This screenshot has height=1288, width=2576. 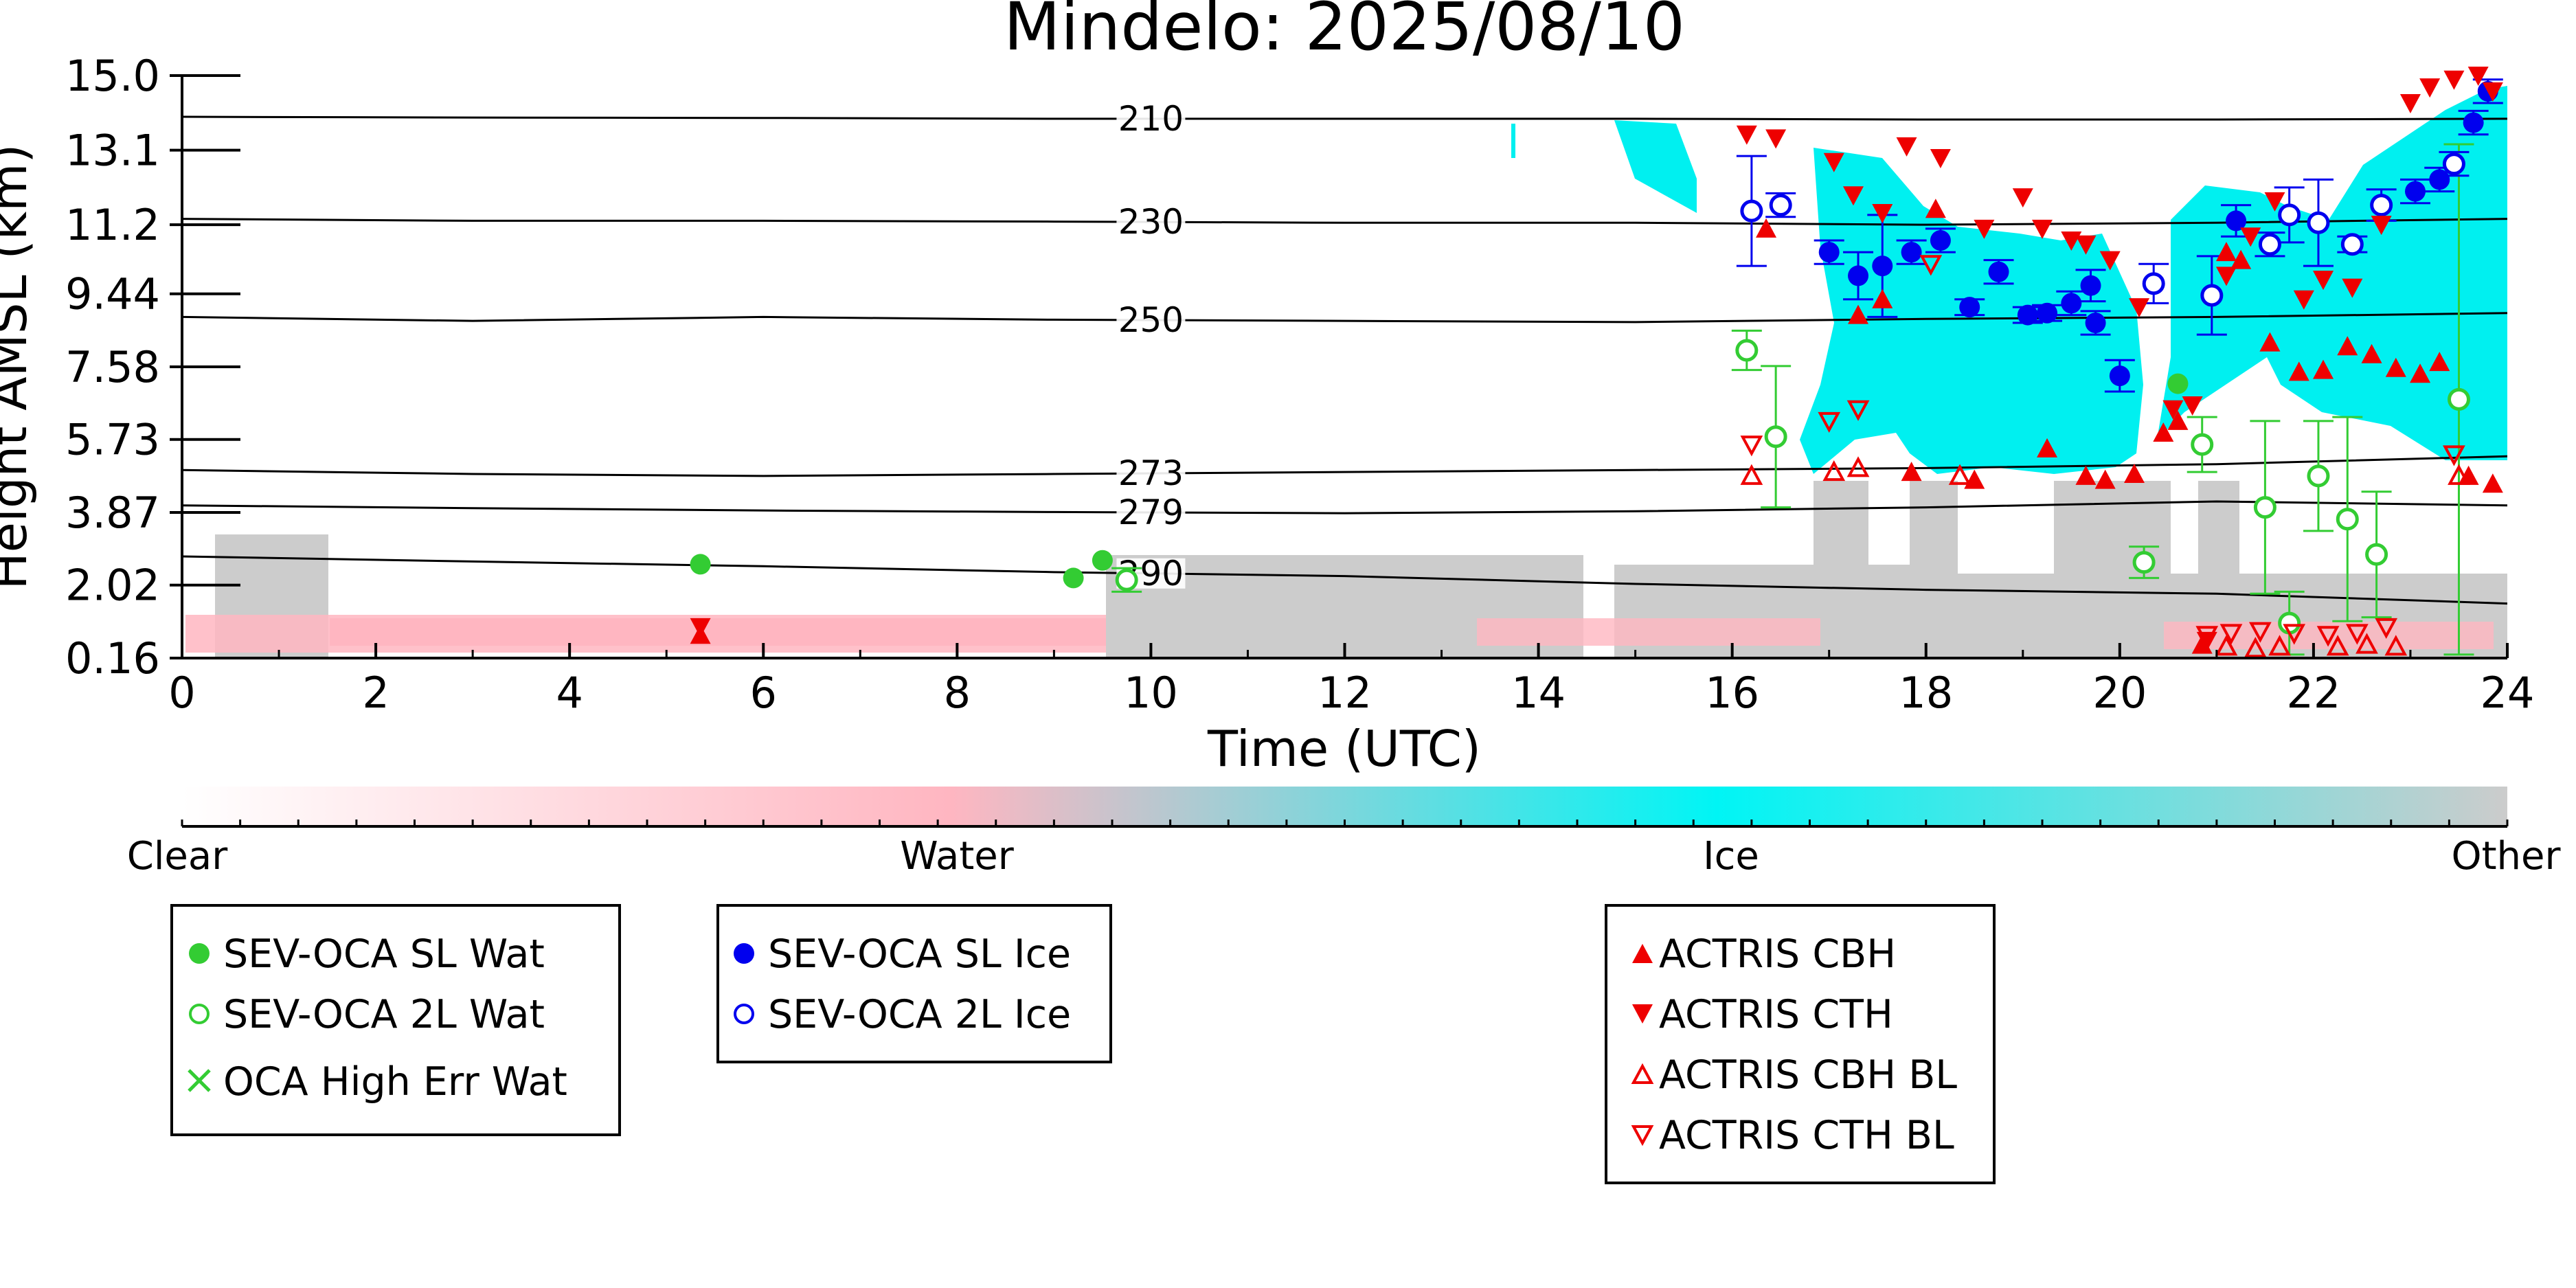 What do you see at coordinates (112, 586) in the screenshot?
I see `y-tick-label: 2.02` at bounding box center [112, 586].